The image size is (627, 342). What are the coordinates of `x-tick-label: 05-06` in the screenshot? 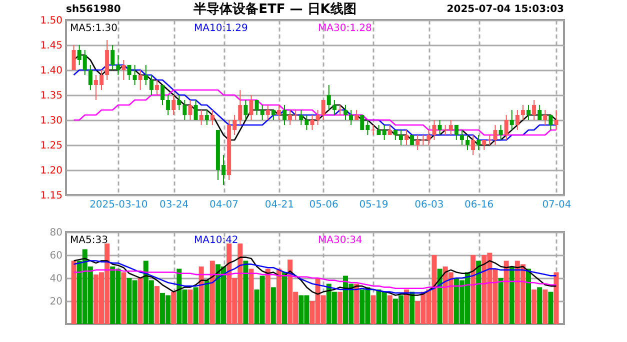 It's located at (323, 205).